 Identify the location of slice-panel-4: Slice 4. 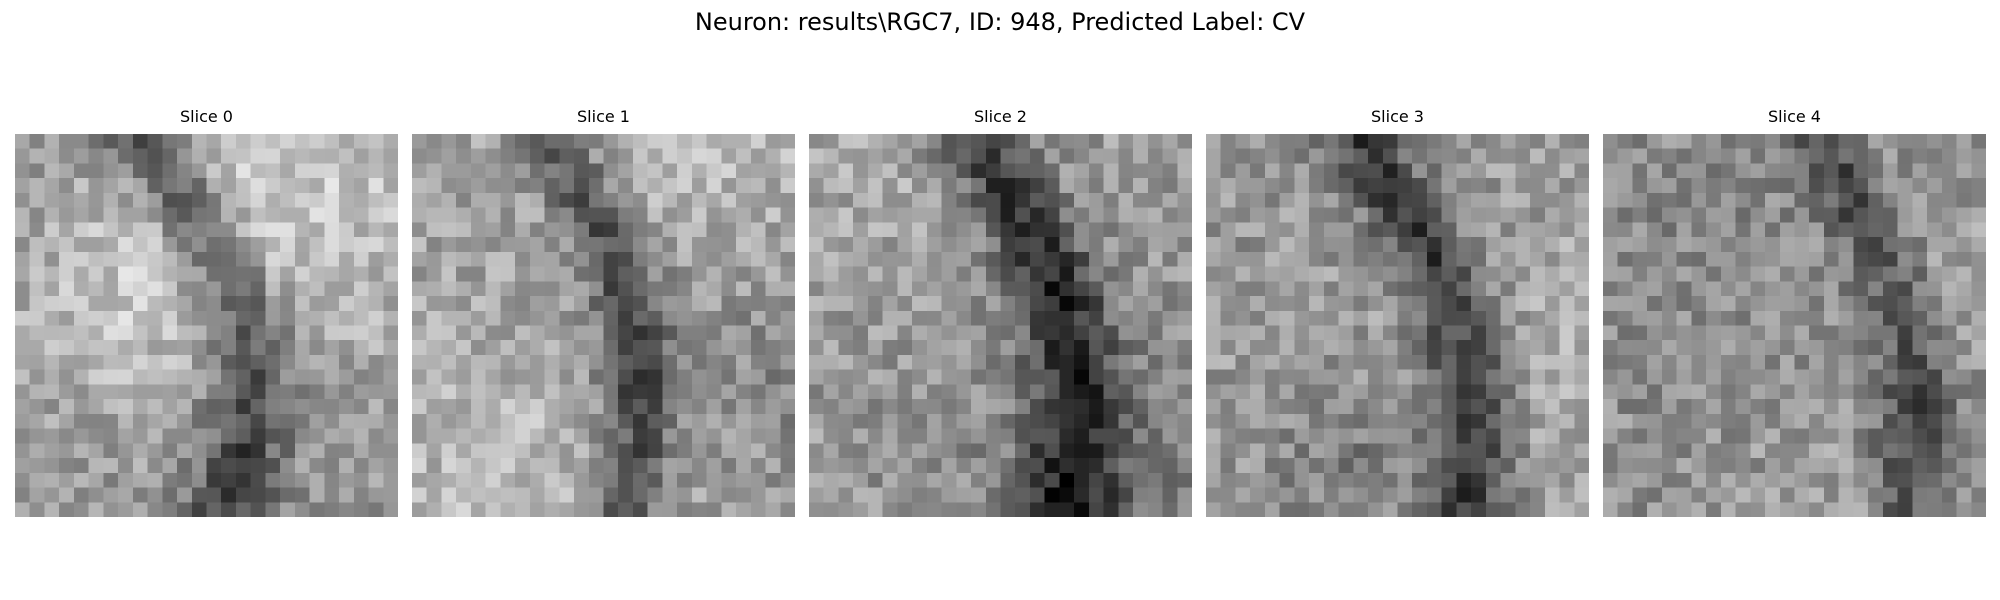
(1794, 313).